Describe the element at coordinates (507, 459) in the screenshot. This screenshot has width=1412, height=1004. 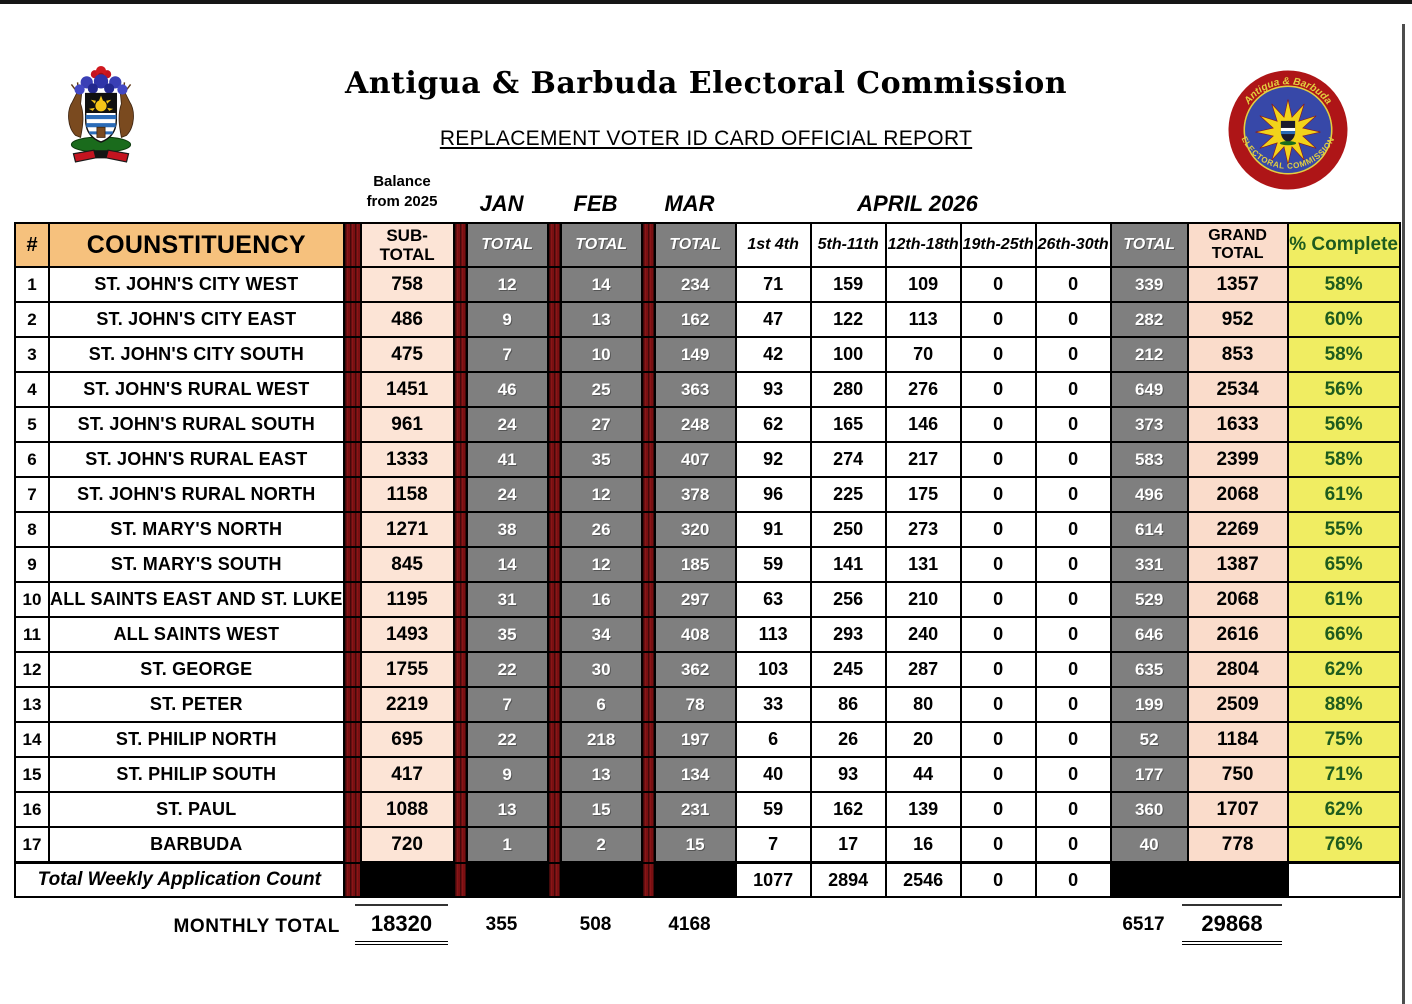
I see `jan-total-value: 41` at that location.